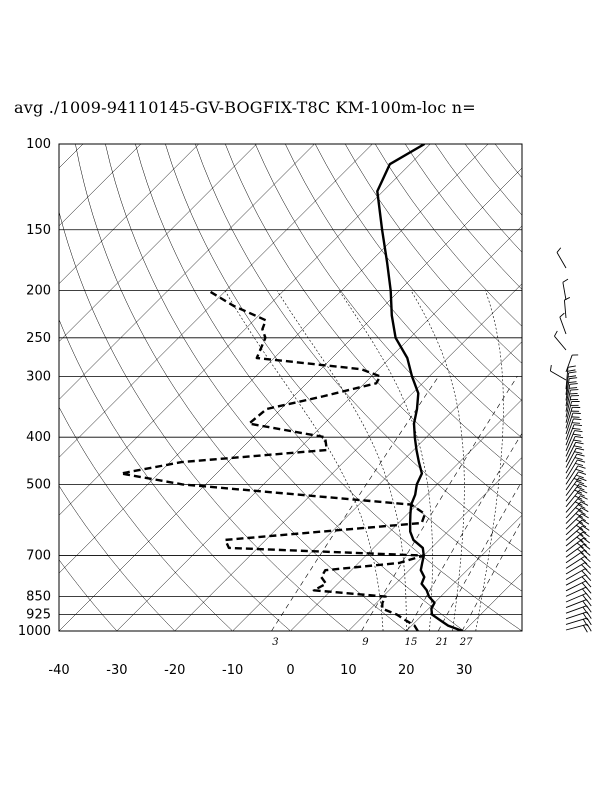 This screenshot has height=792, width=612. I want to click on temperature-tick-labels: -40 -30 -20 -10 0 10 20 30, so click(260, 670).